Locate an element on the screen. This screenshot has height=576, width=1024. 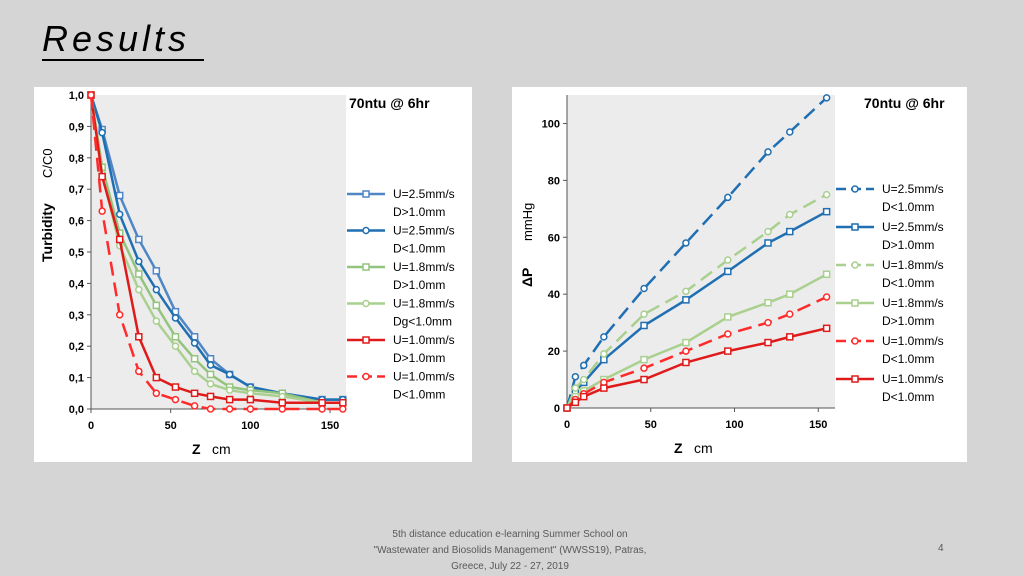
plot-area is located at coordinates (701, 251).